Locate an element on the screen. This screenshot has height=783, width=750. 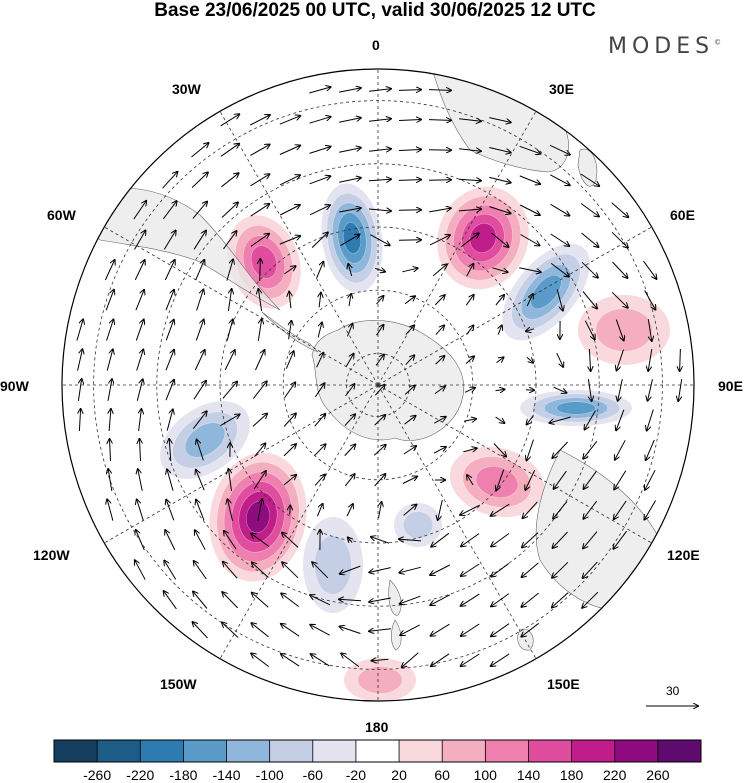
anomaly-contour is located at coordinates (352, 238).